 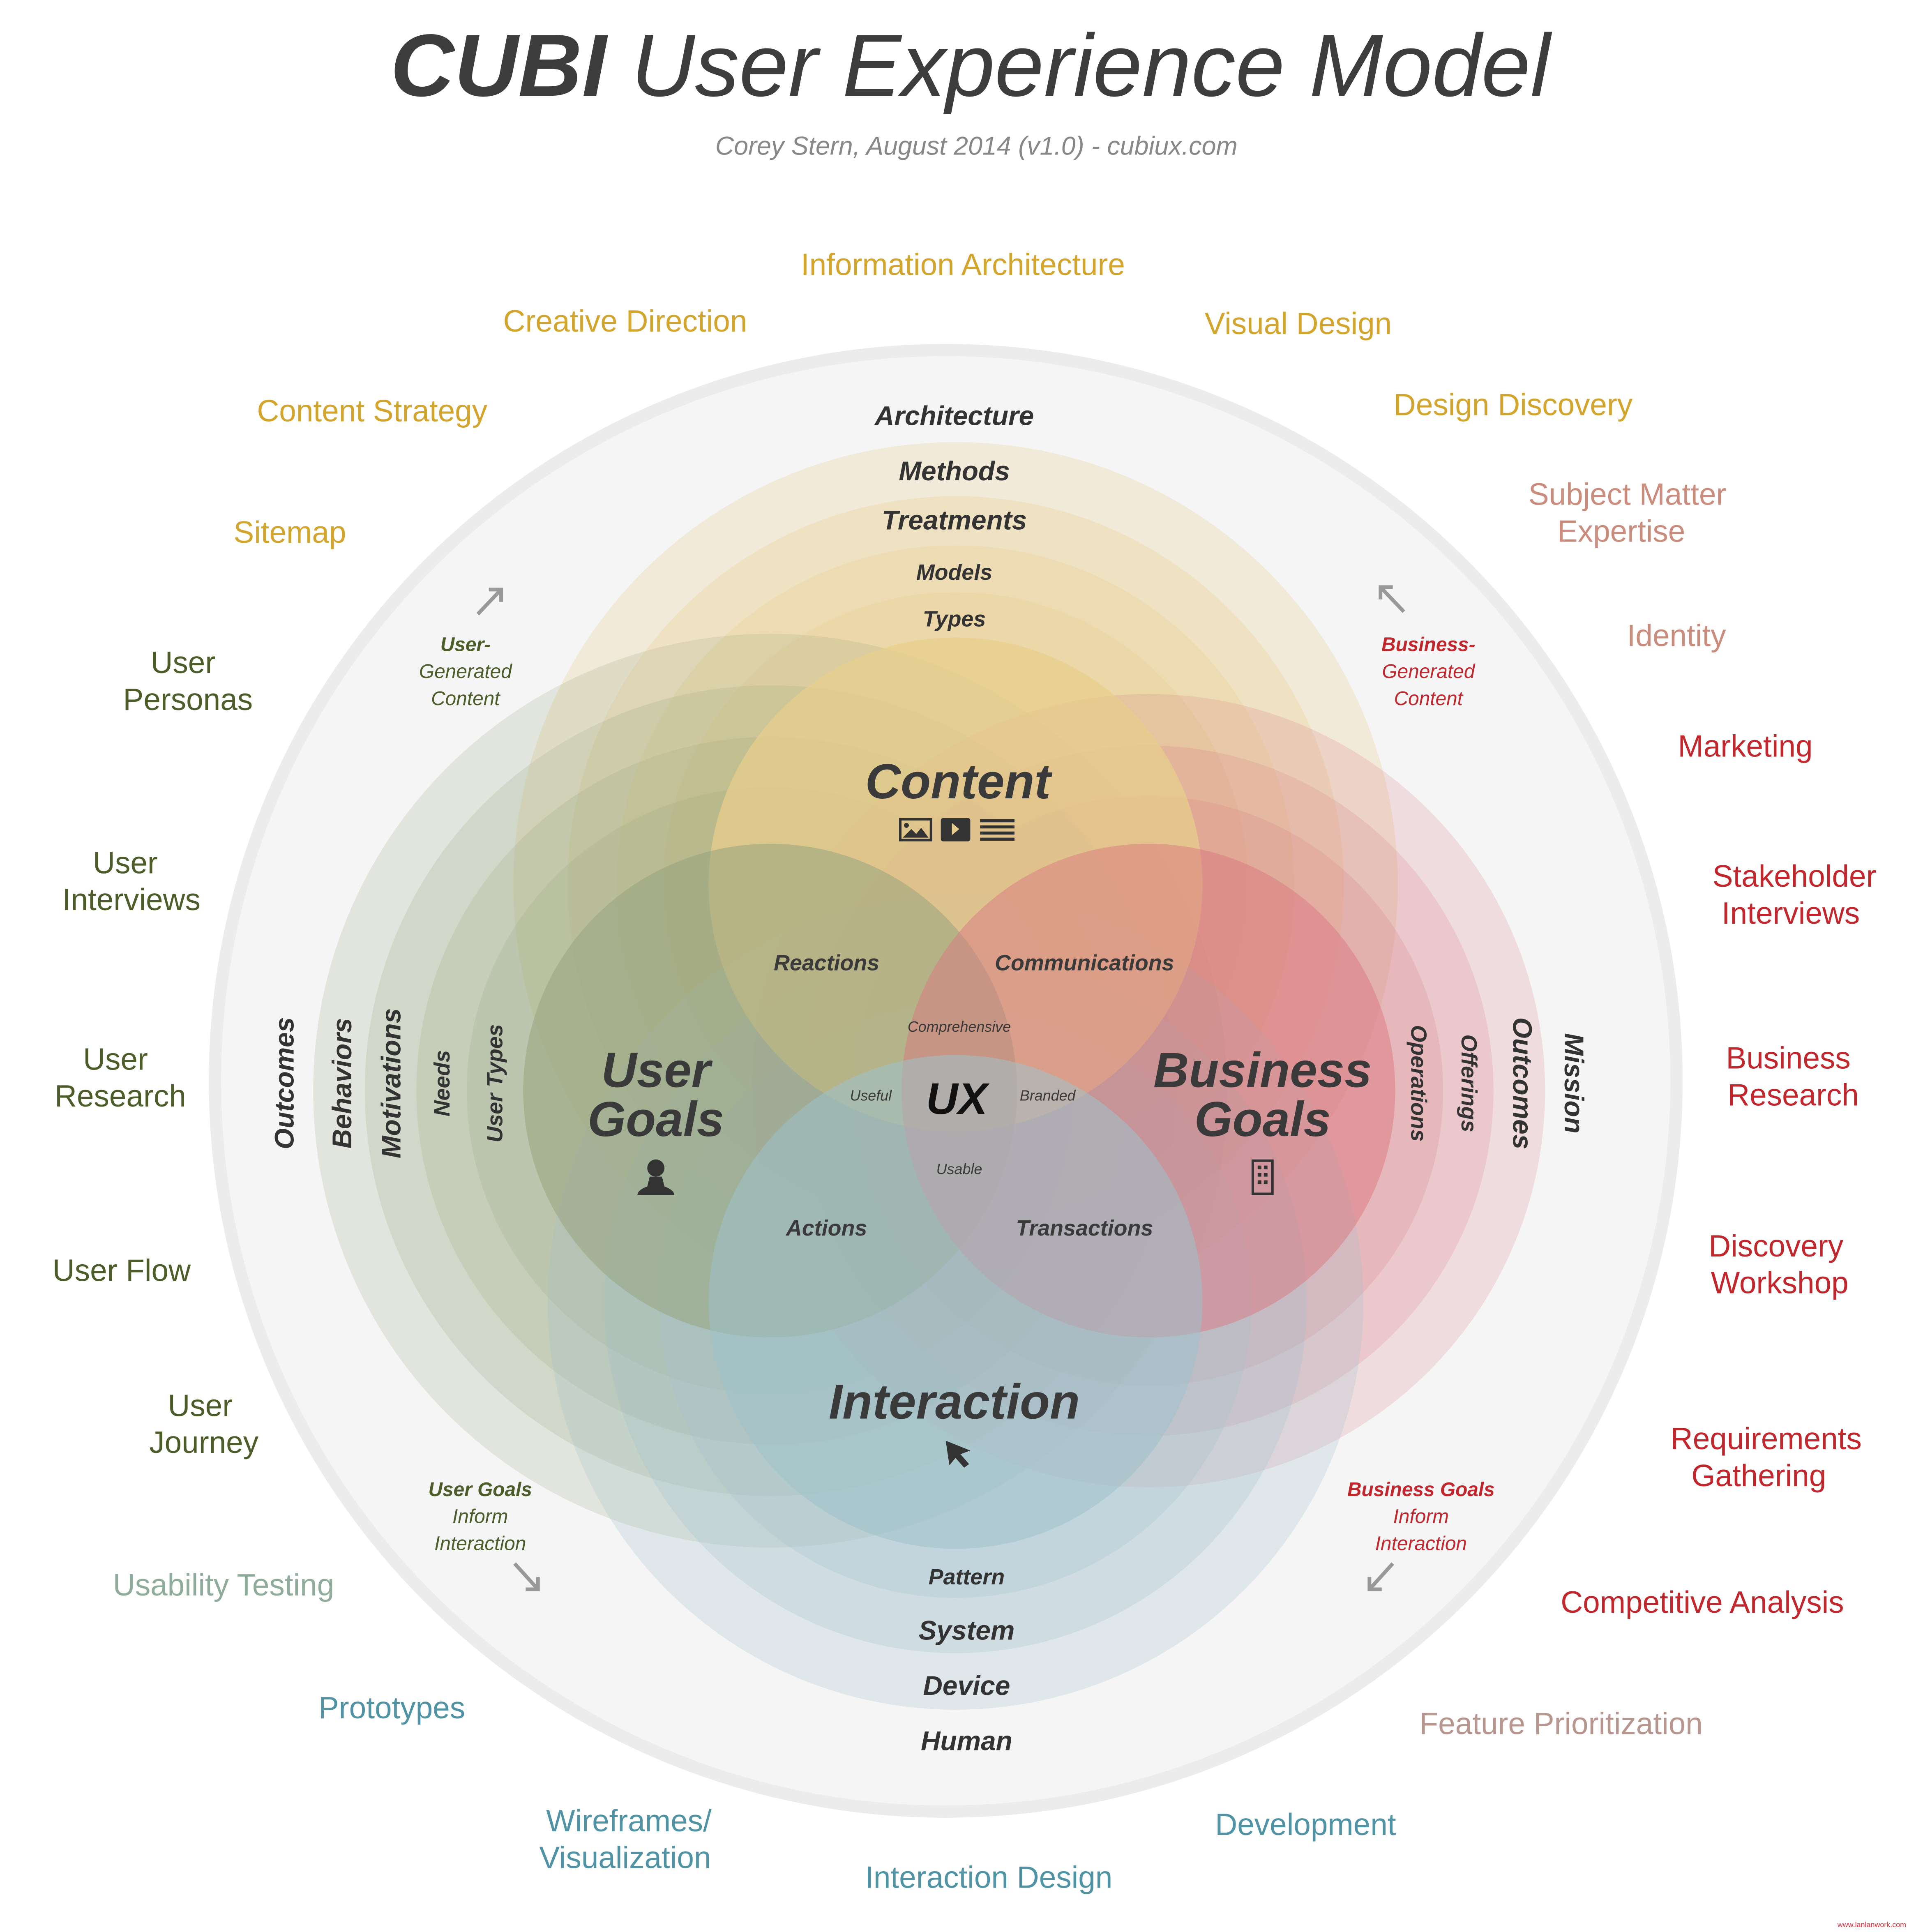 What do you see at coordinates (955, 1302) in the screenshot?
I see `interaction-circle` at bounding box center [955, 1302].